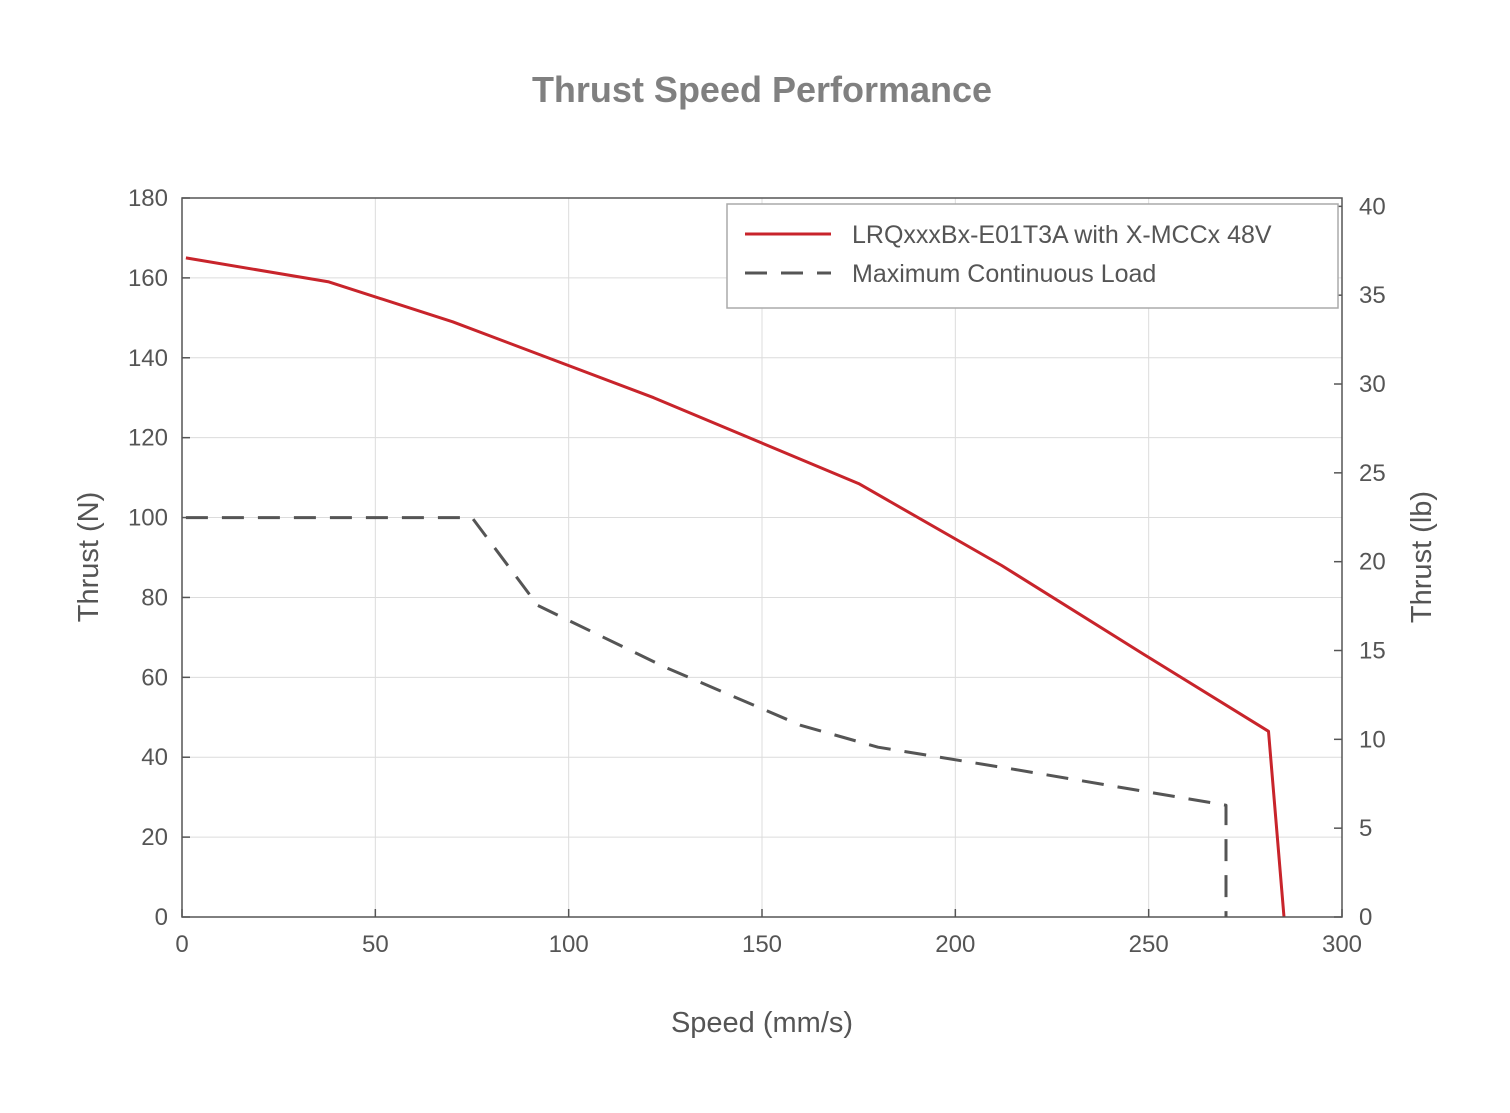  Describe the element at coordinates (1004, 274) in the screenshot. I see `legend-label-series-2: Maximum Continuous Load` at that location.